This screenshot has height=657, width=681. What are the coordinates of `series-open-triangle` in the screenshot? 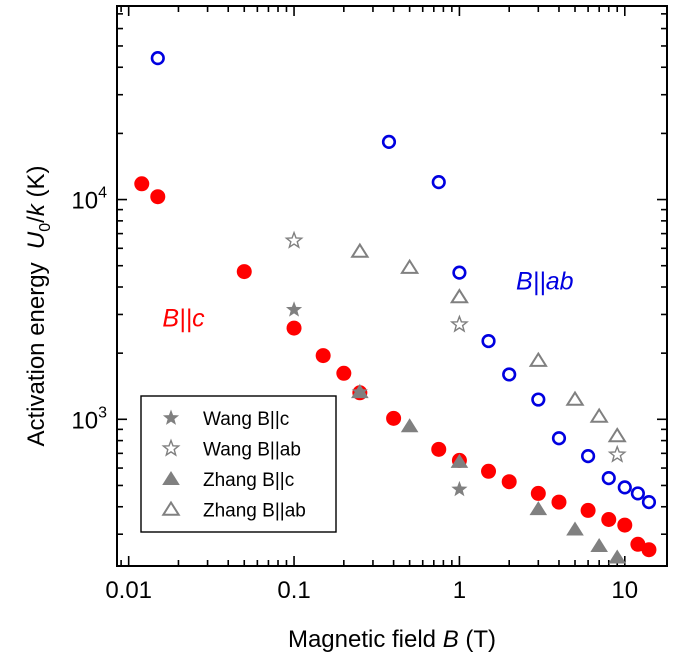 It's located at (488, 342).